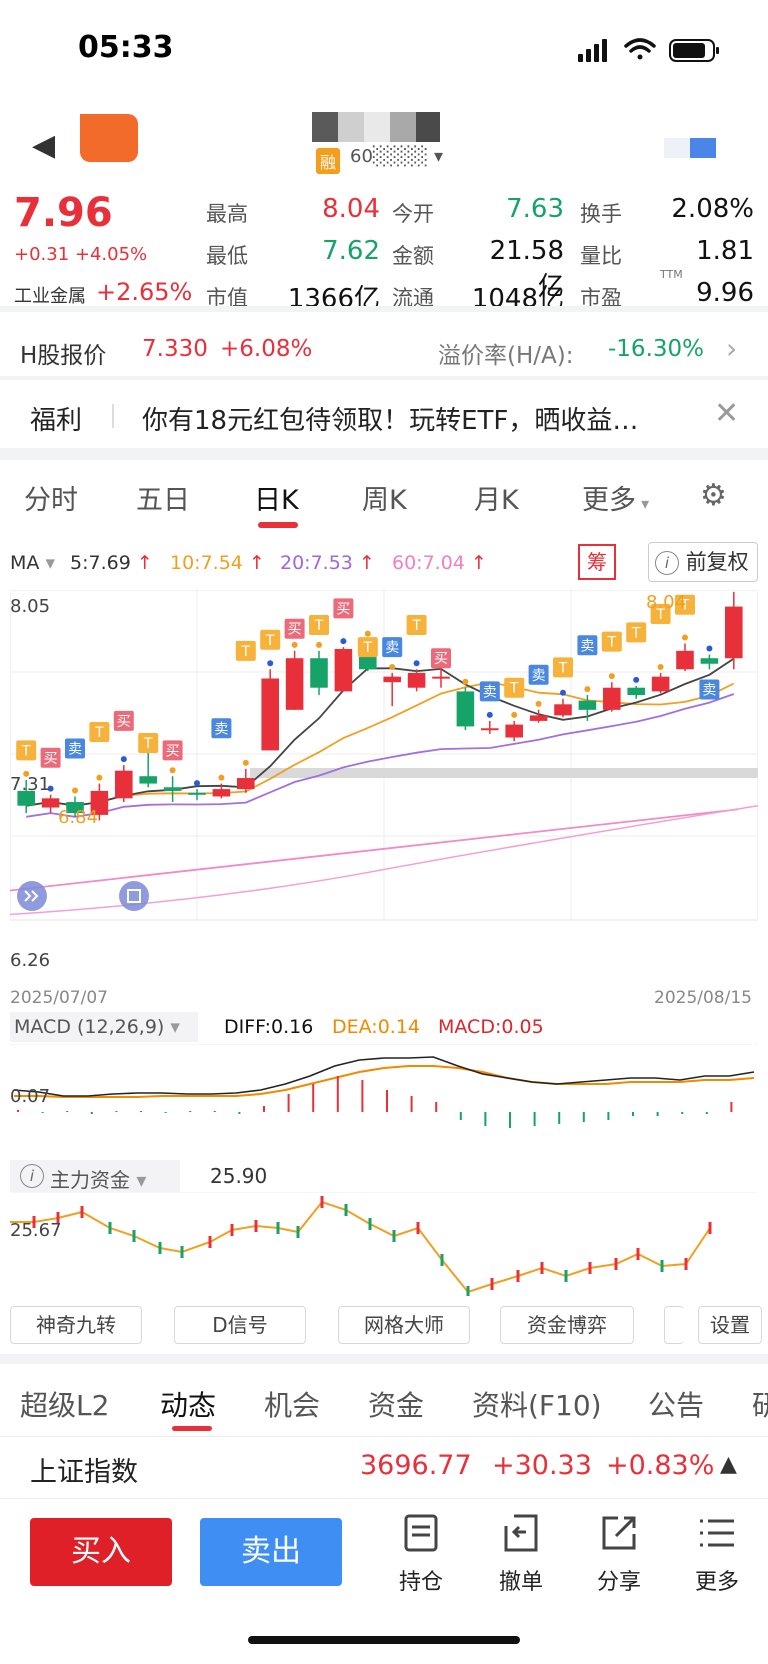 Image resolution: width=768 pixels, height=1664 pixels. What do you see at coordinates (101, 1552) in the screenshot?
I see `buy-button: 买入` at bounding box center [101, 1552].